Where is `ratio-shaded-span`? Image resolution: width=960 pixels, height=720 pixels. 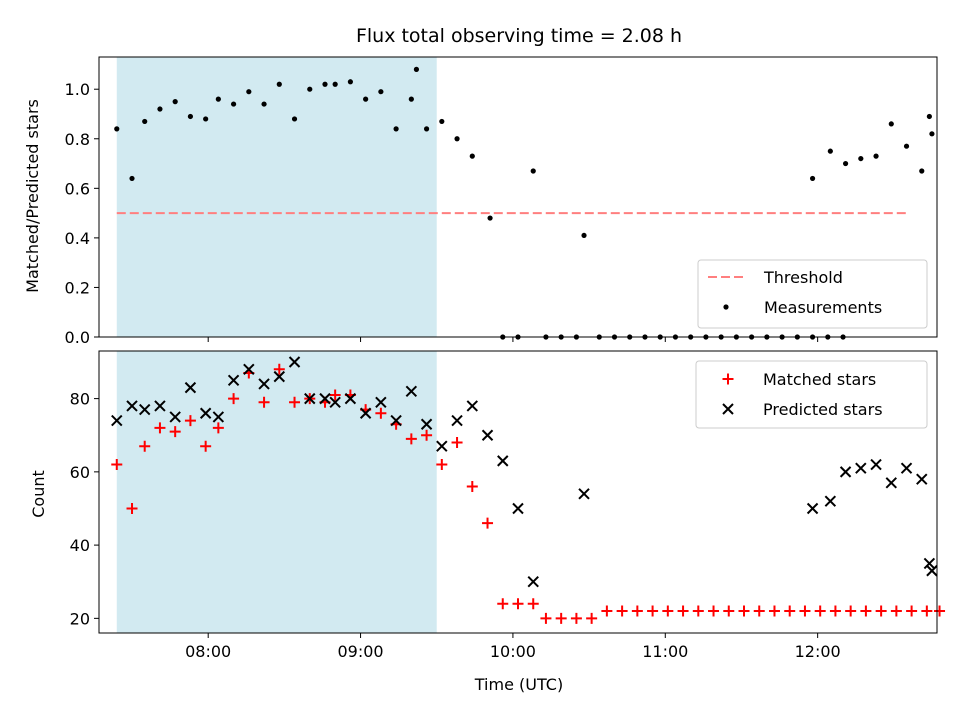 ratio-shaded-span is located at coordinates (276, 197).